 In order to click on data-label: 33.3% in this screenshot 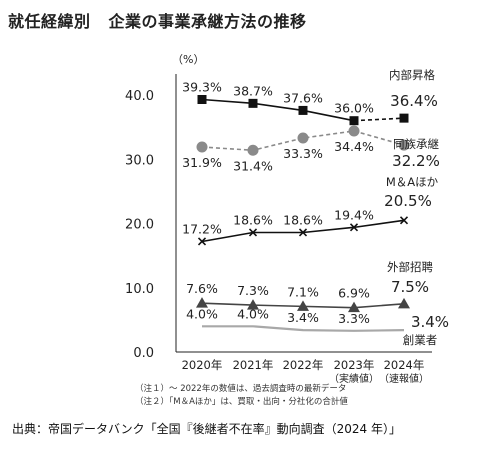, I will do `click(303, 153)`.